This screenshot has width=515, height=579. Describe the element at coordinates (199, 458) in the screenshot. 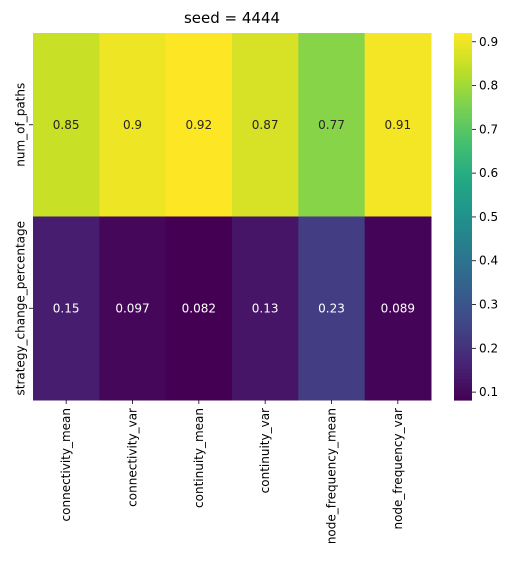

I see `x-tick-label: continuity_mean` at that location.